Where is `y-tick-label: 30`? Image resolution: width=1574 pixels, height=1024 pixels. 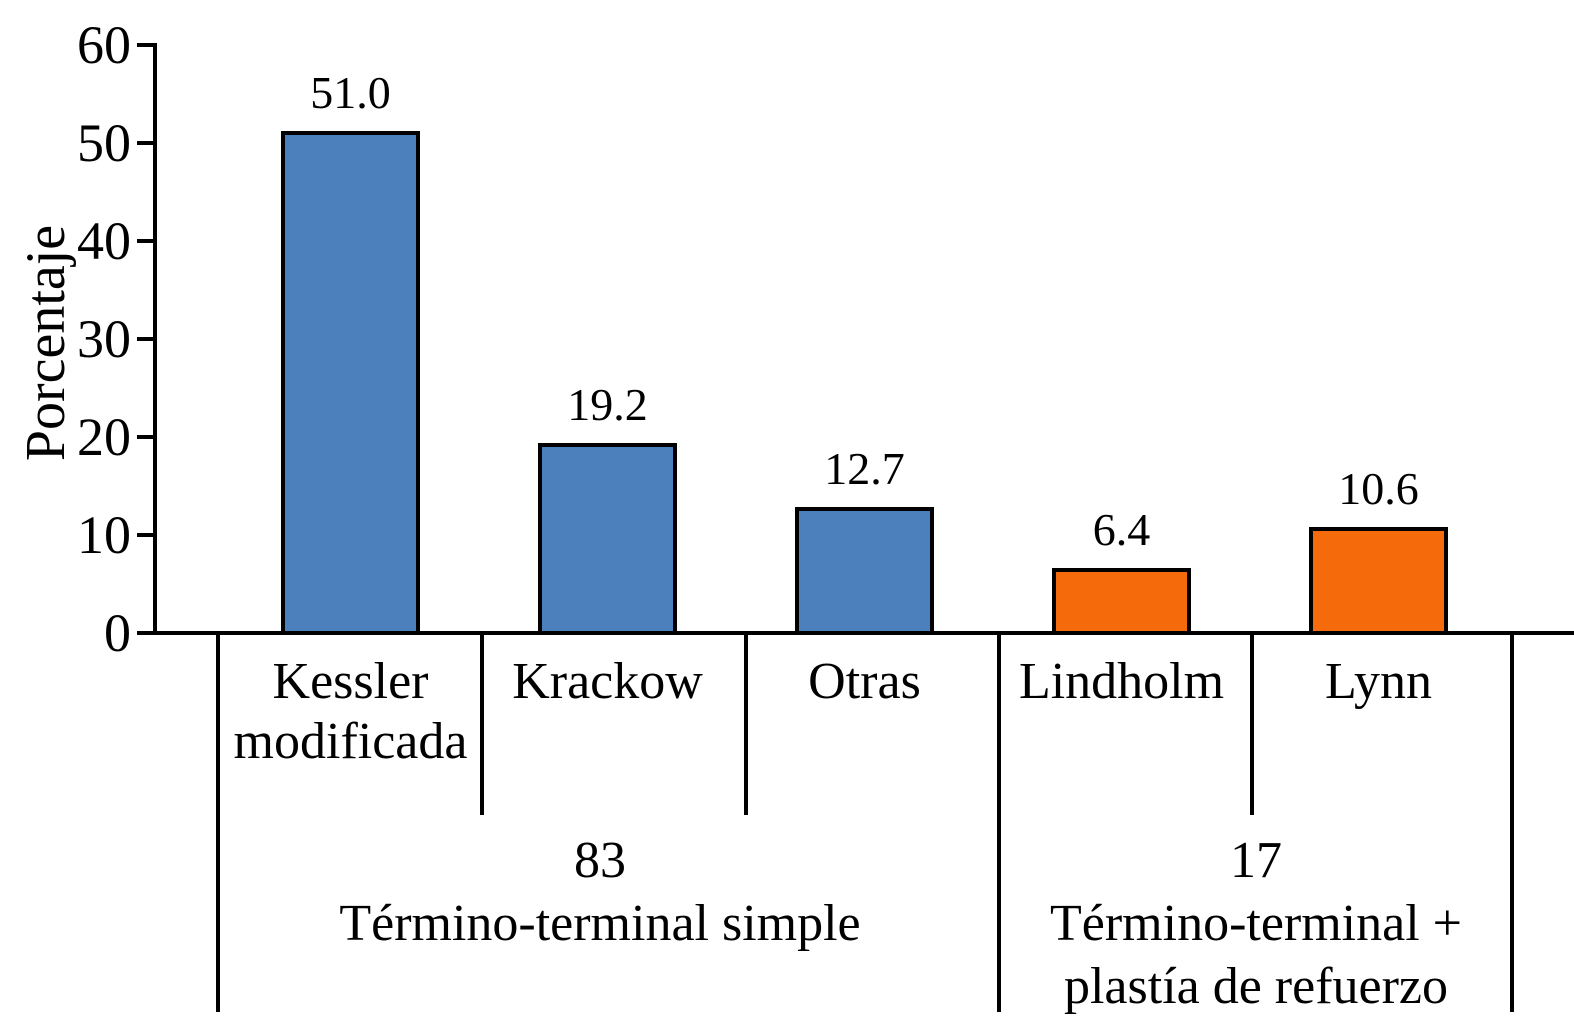 y-tick-label: 30 is located at coordinates (104, 339).